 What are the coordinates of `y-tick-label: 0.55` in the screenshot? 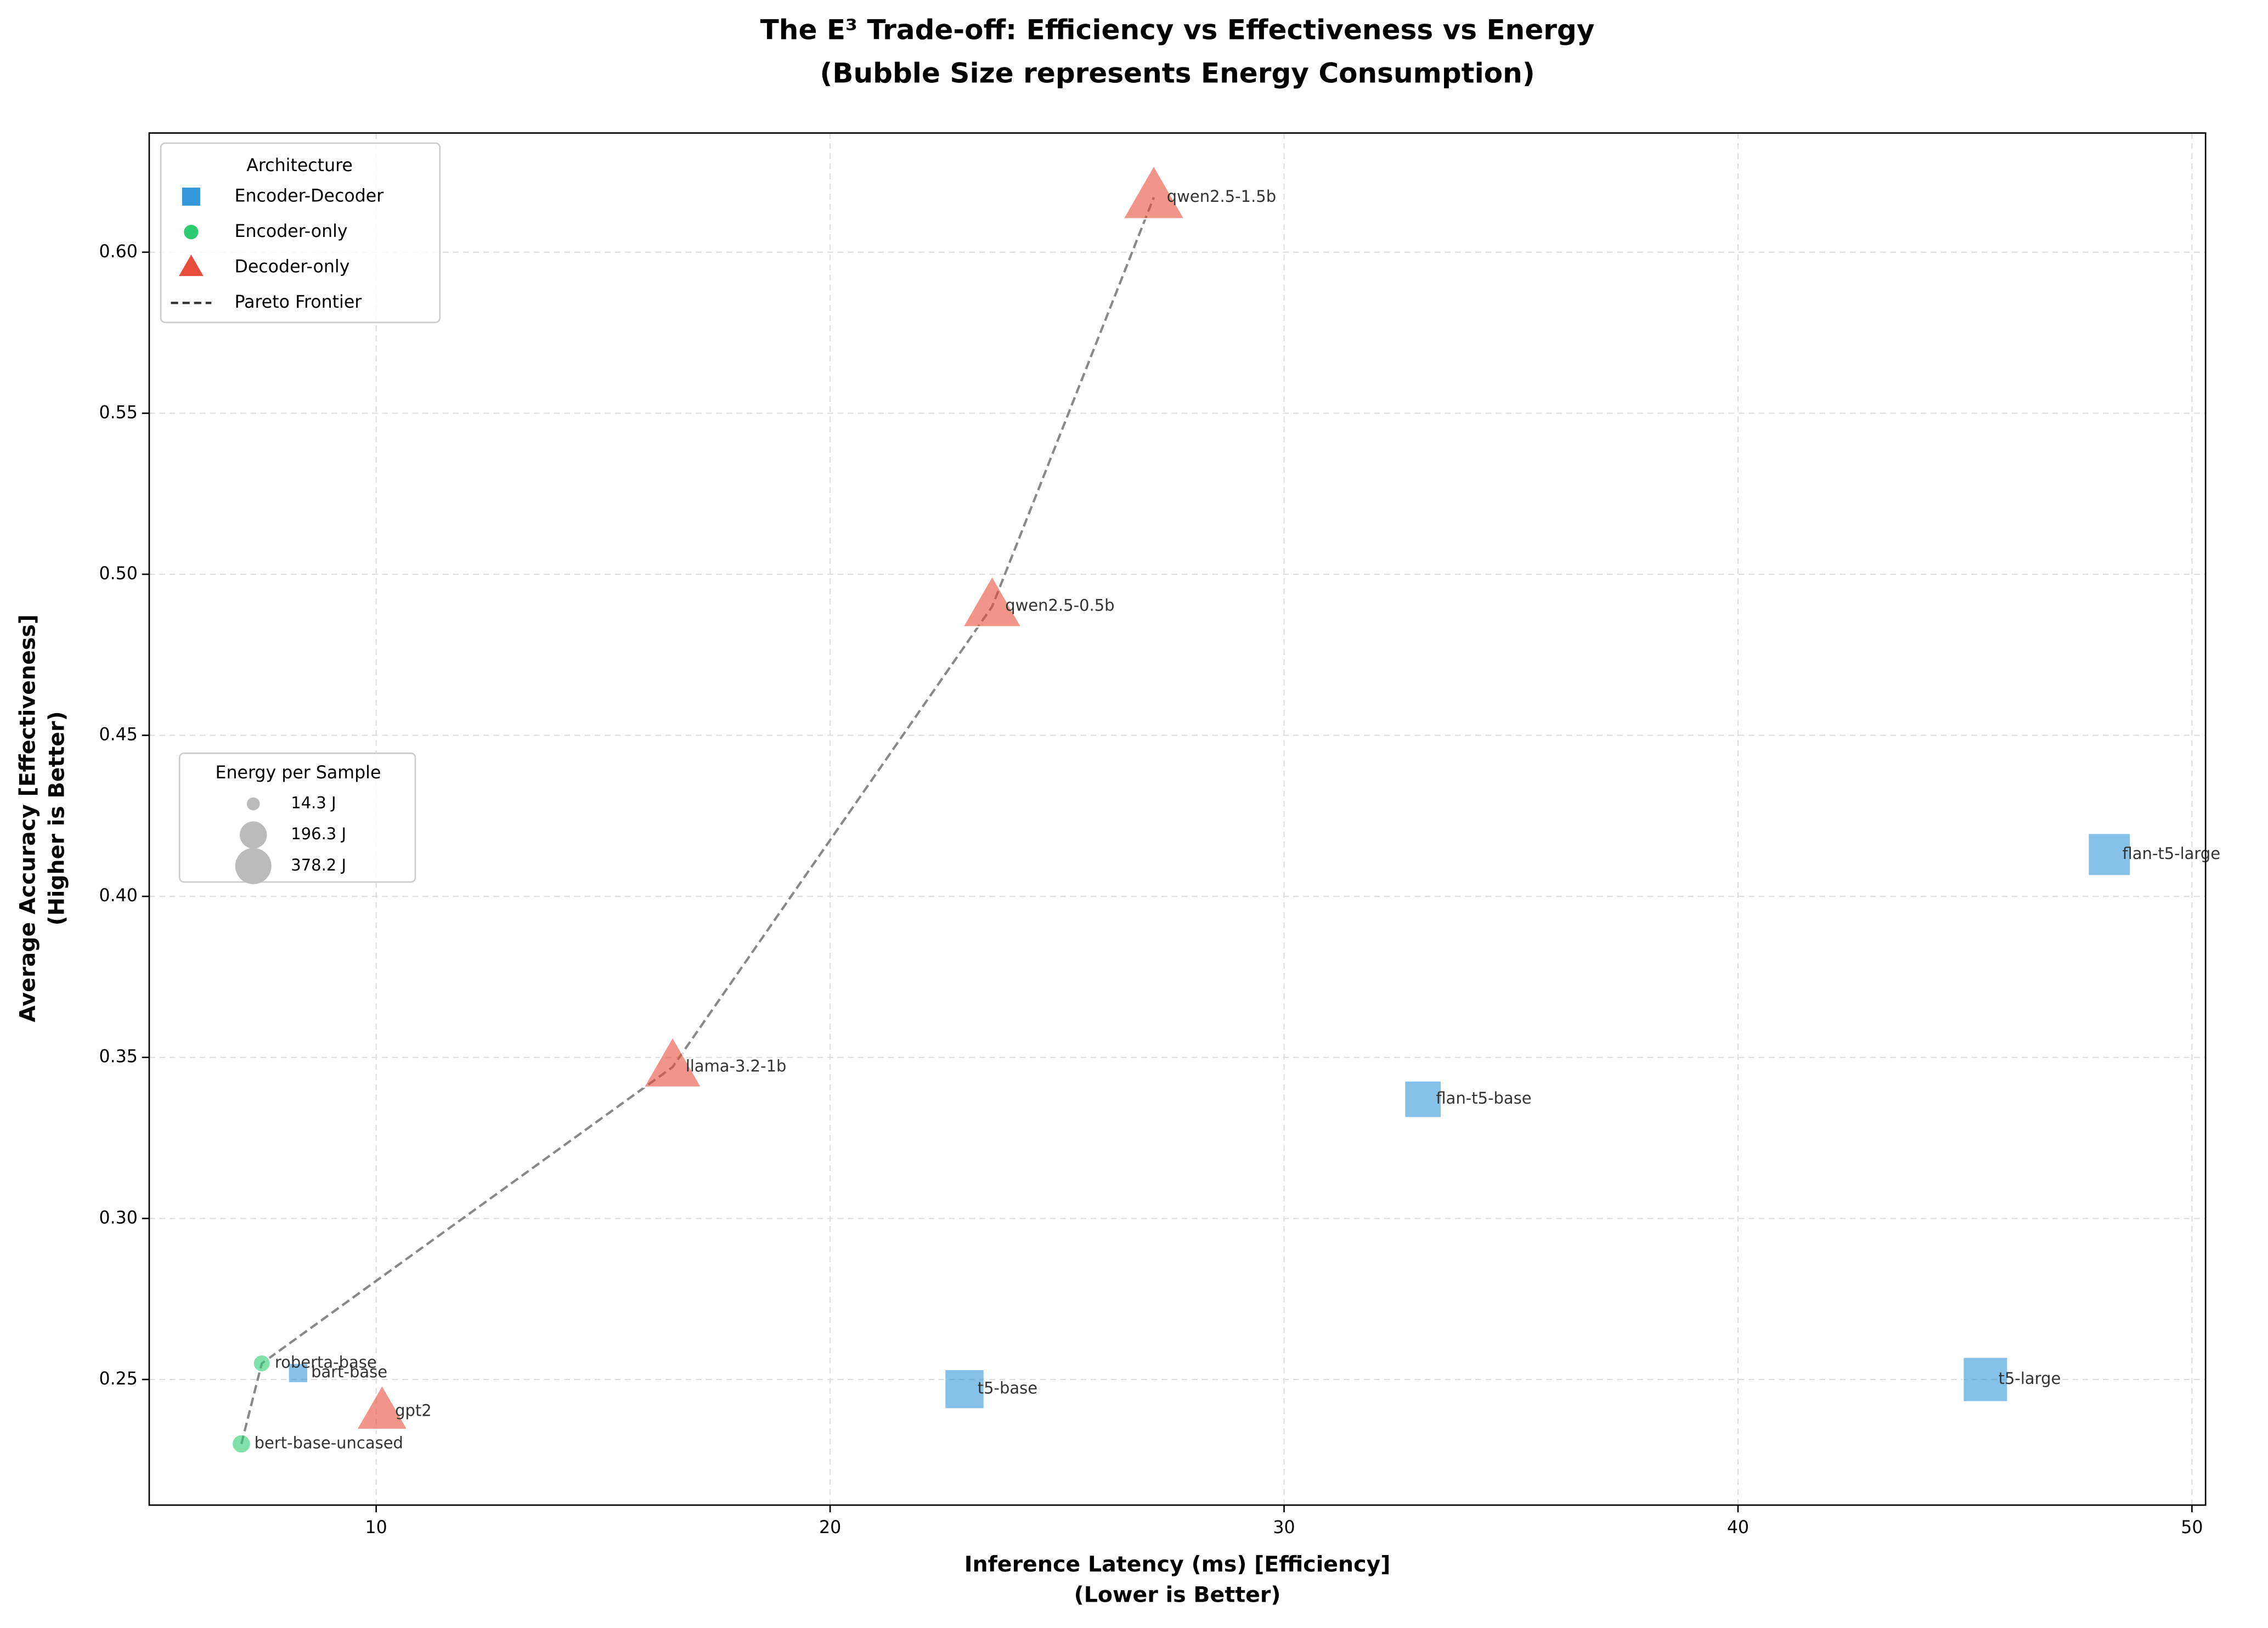 It's located at (118, 412).